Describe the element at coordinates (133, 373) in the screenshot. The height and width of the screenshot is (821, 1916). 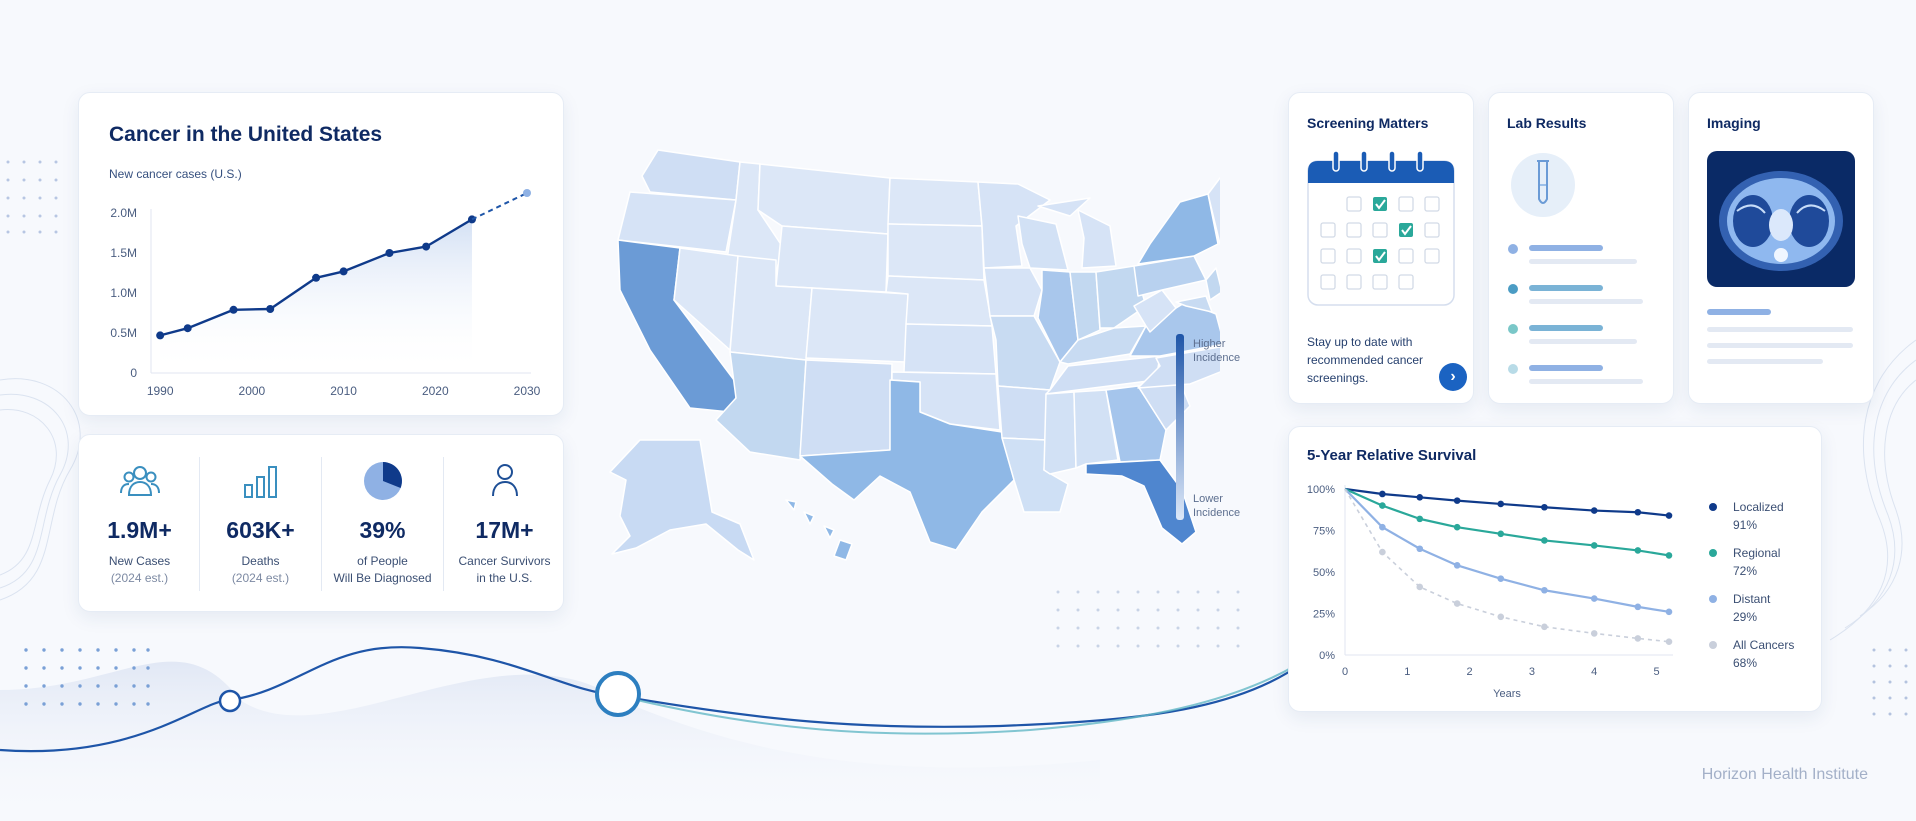
I see `y-tick-label: 0` at that location.